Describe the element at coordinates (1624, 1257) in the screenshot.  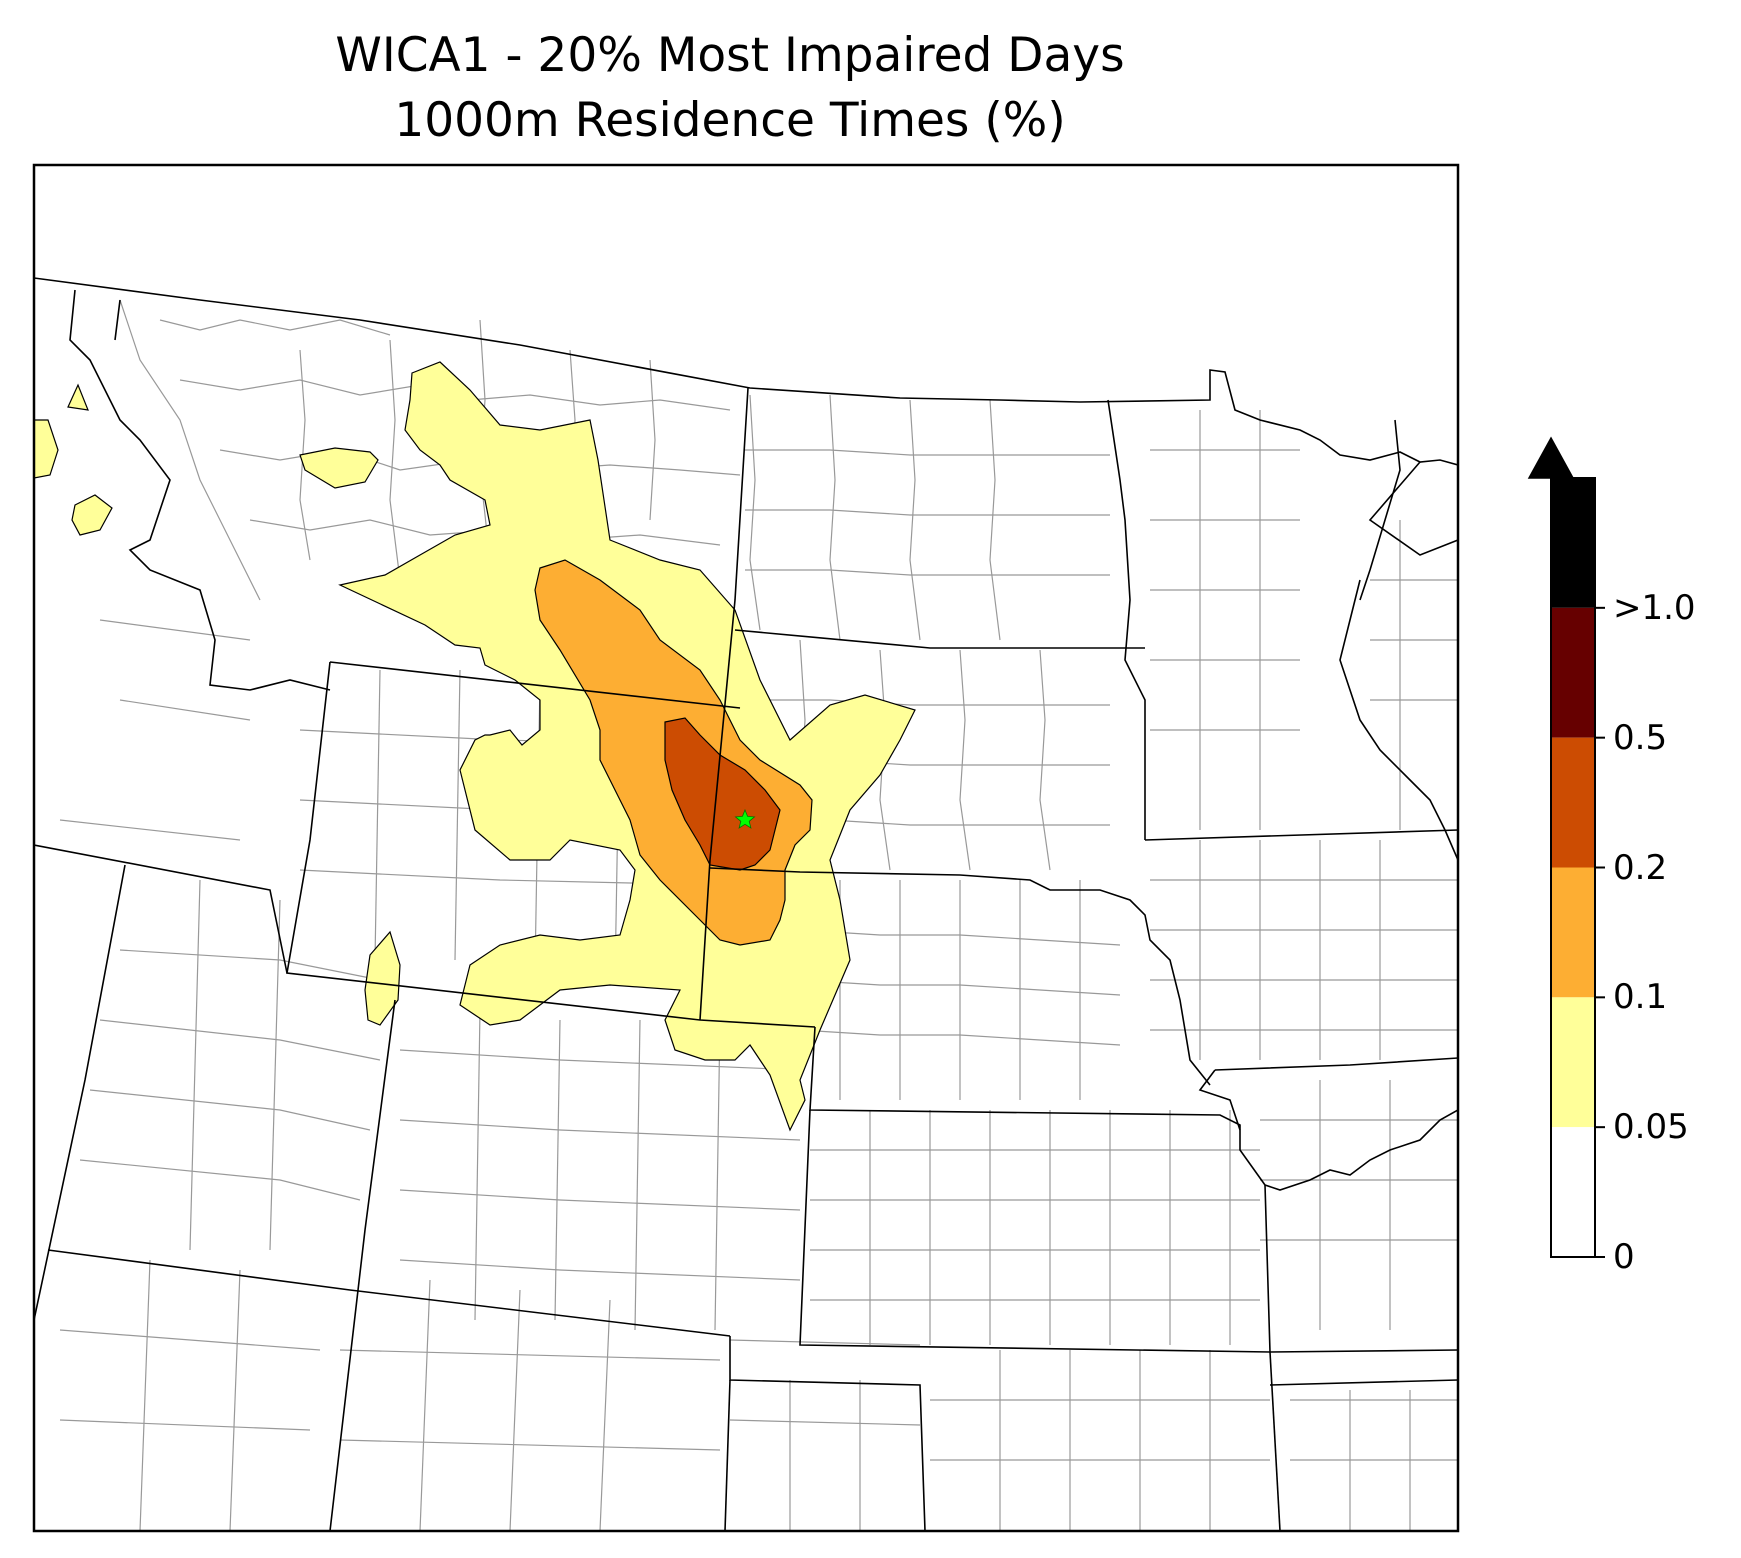
I see `colorbar-tick-label: 0` at that location.